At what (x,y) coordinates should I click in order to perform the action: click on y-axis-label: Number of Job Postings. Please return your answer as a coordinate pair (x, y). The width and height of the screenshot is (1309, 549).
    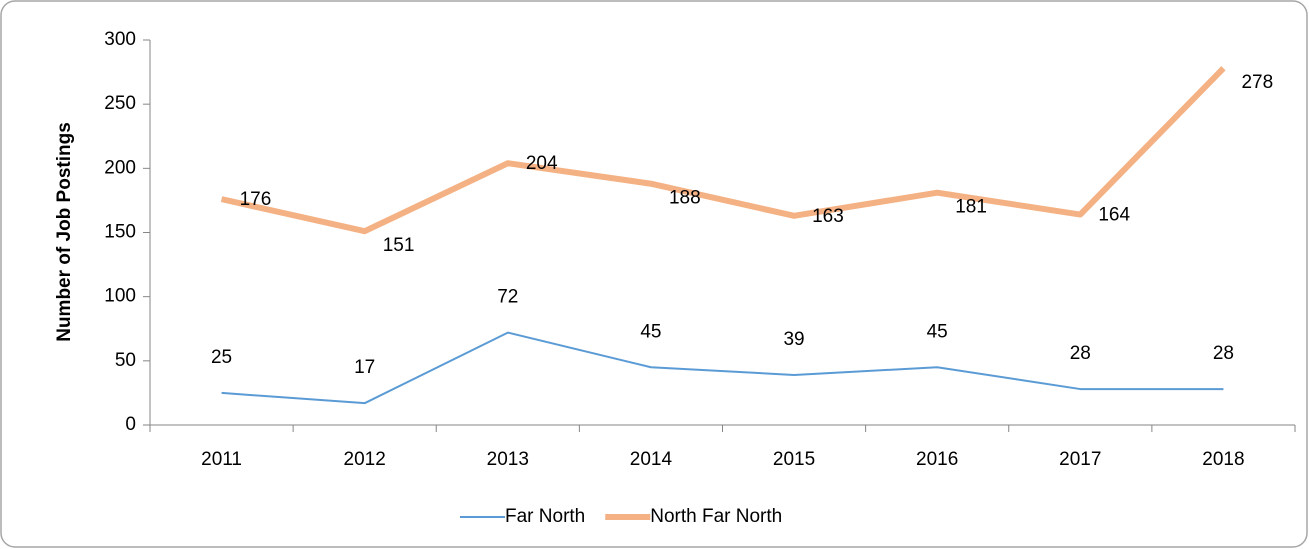
    Looking at the image, I should click on (64, 232).